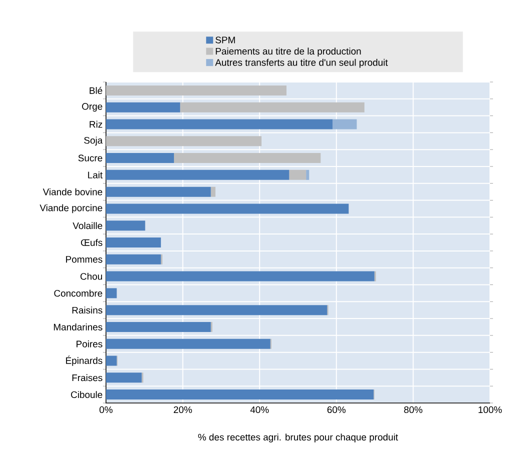 Image resolution: width=505 pixels, height=470 pixels. I want to click on y-tick-label: Orge, so click(92, 107).